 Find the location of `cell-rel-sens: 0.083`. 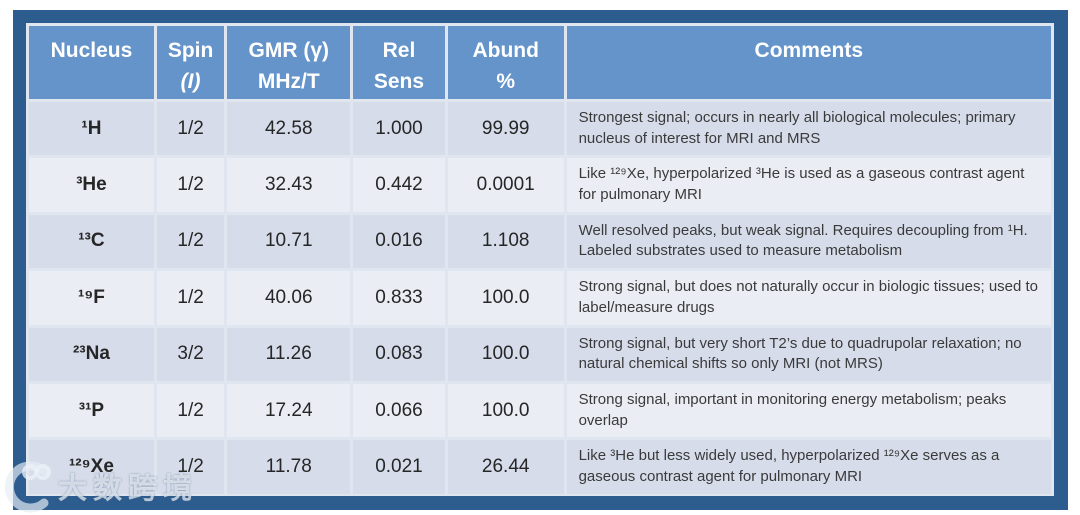

cell-rel-sens: 0.083 is located at coordinates (399, 354).